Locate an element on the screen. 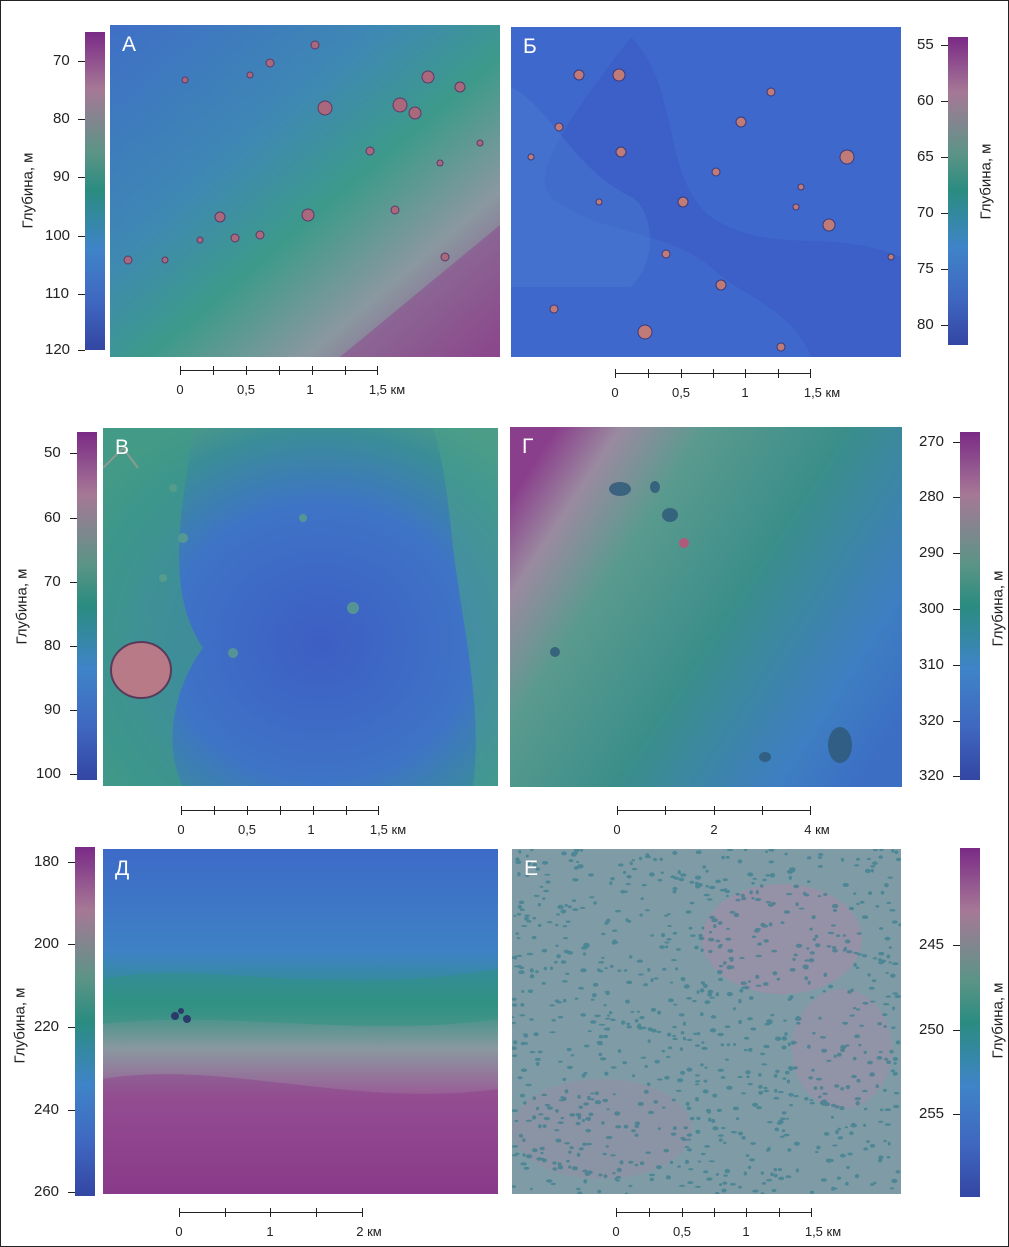 This screenshot has width=1009, height=1247. tick-b-75: 75 is located at coordinates (925, 268).